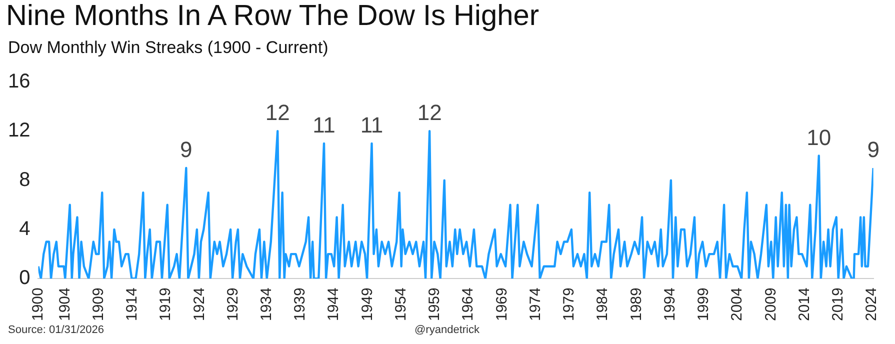 The width and height of the screenshot is (895, 344). I want to click on text: @ryandetrick, so click(447, 330).